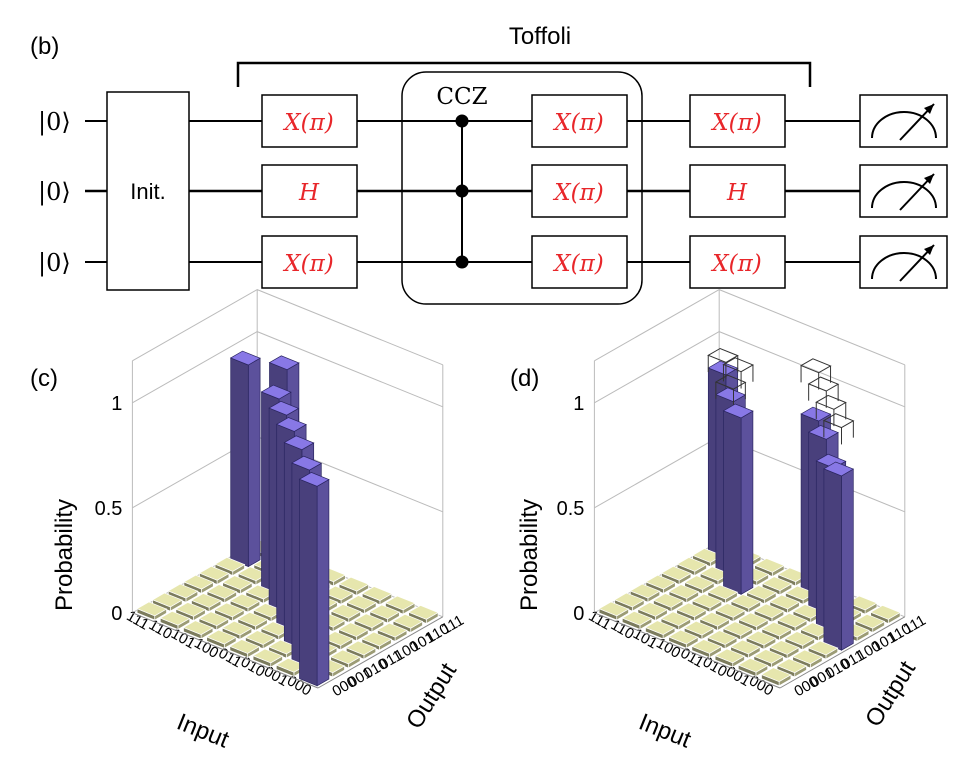 This screenshot has width=967, height=773. I want to click on init-label: Init., so click(147, 191).